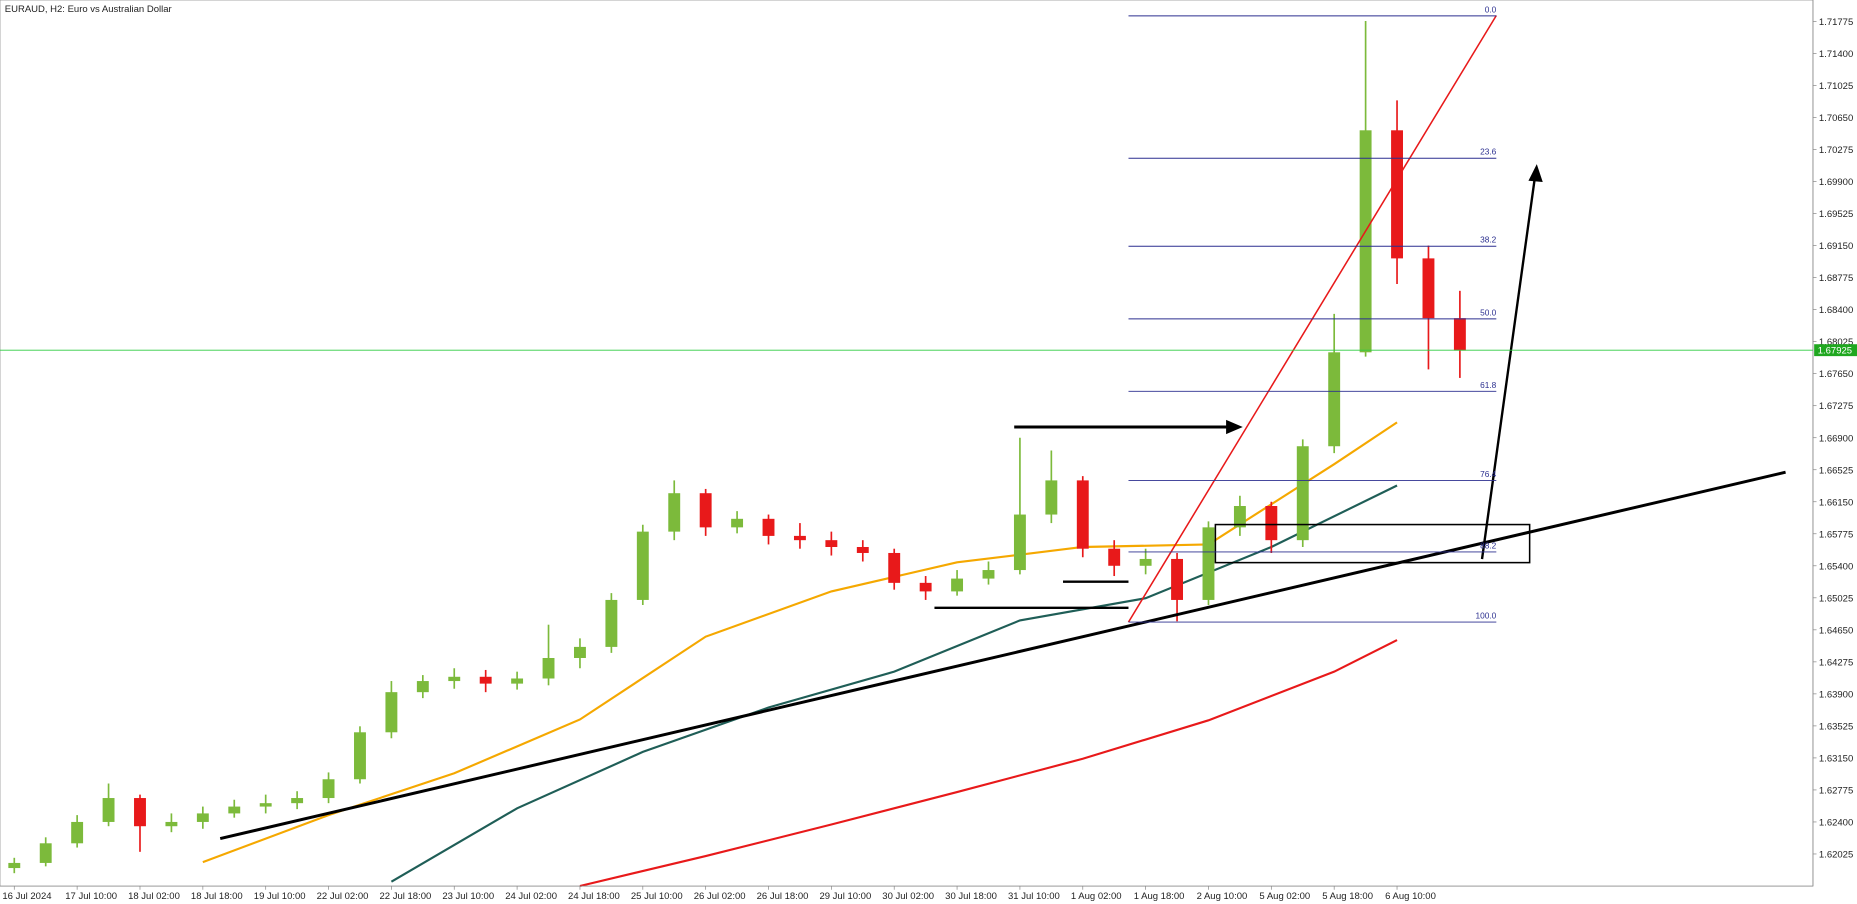  What do you see at coordinates (845, 896) in the screenshot?
I see `x-tick-label: 29 Jul 10:00` at bounding box center [845, 896].